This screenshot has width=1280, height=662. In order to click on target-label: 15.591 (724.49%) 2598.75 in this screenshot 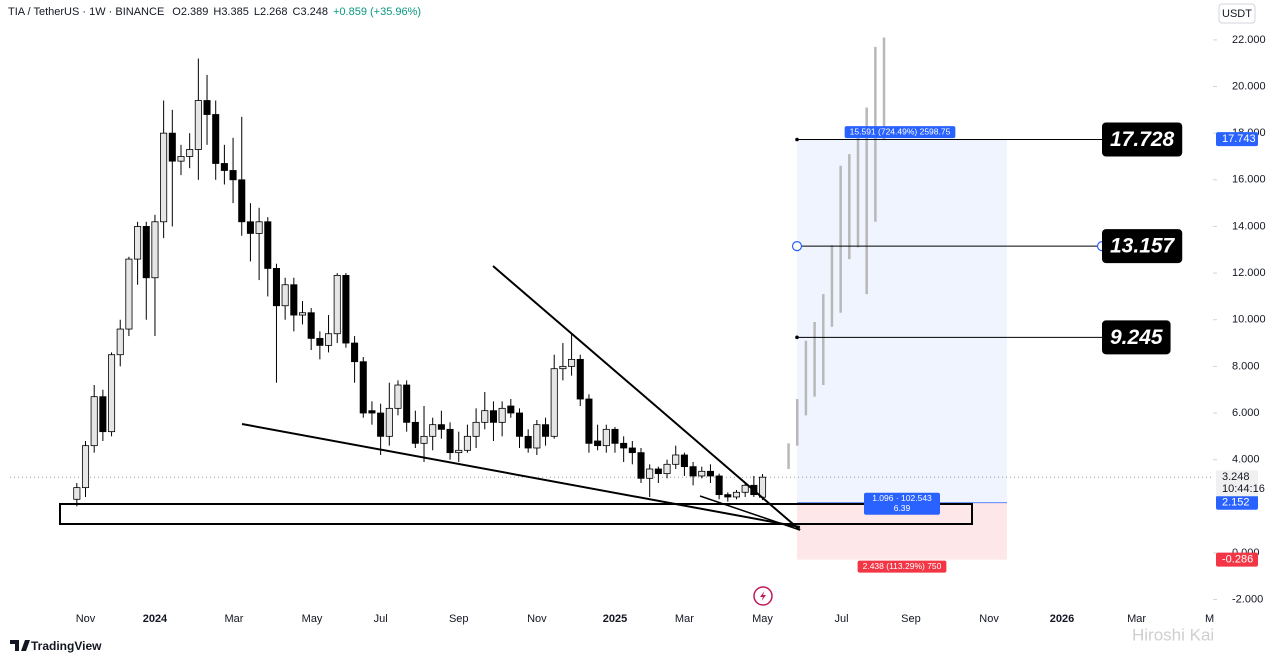, I will do `click(900, 131)`.